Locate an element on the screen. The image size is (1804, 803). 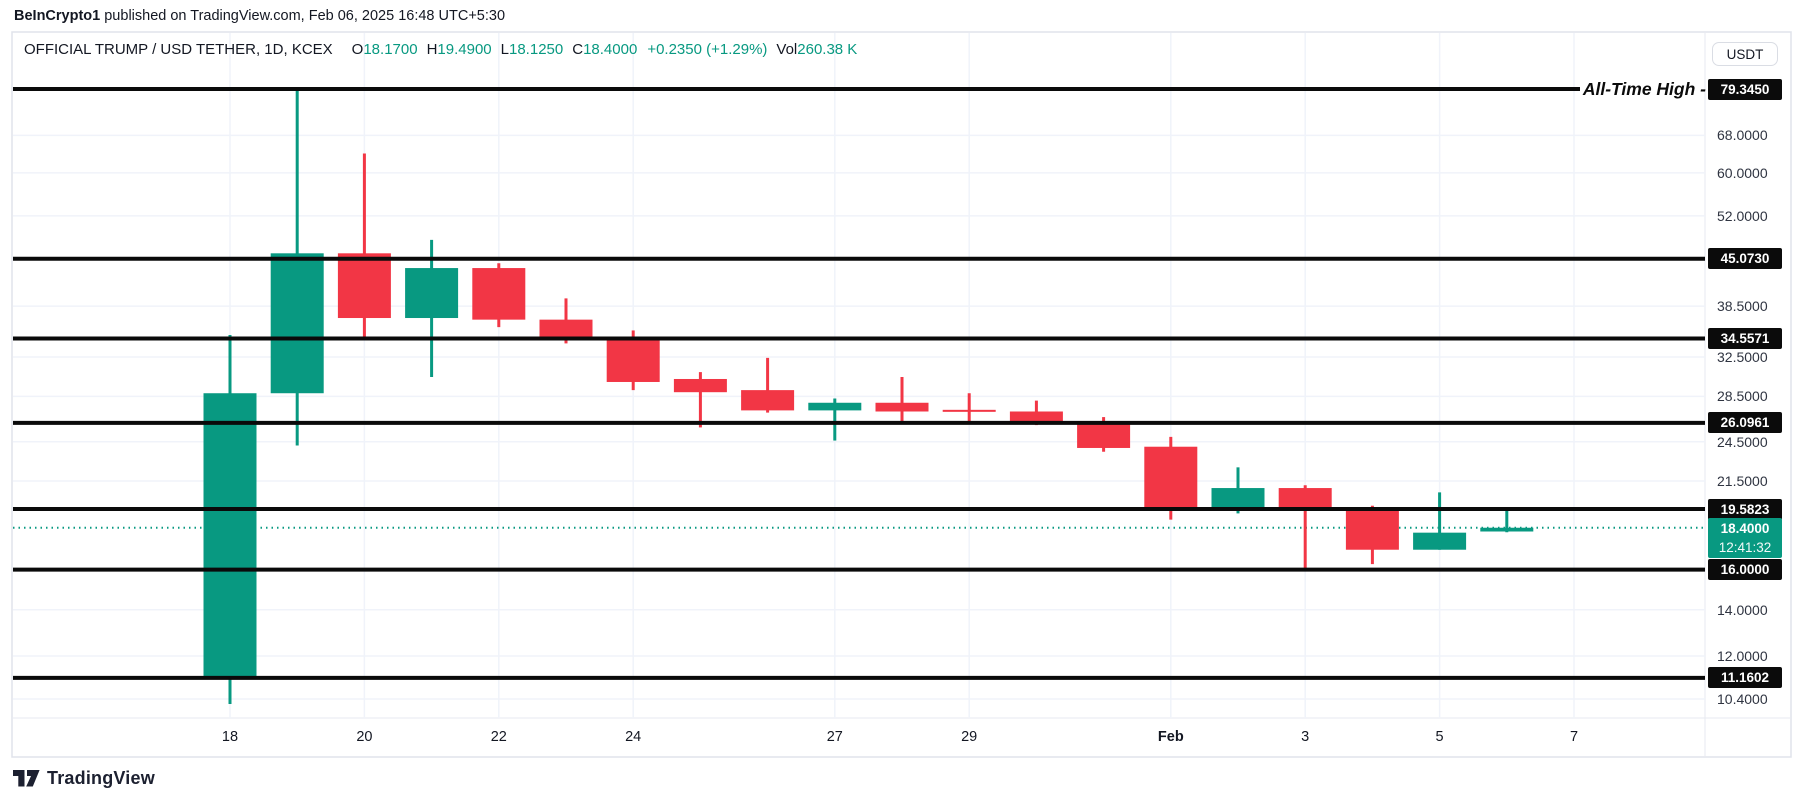
time-tick-label: 20 is located at coordinates (364, 737).